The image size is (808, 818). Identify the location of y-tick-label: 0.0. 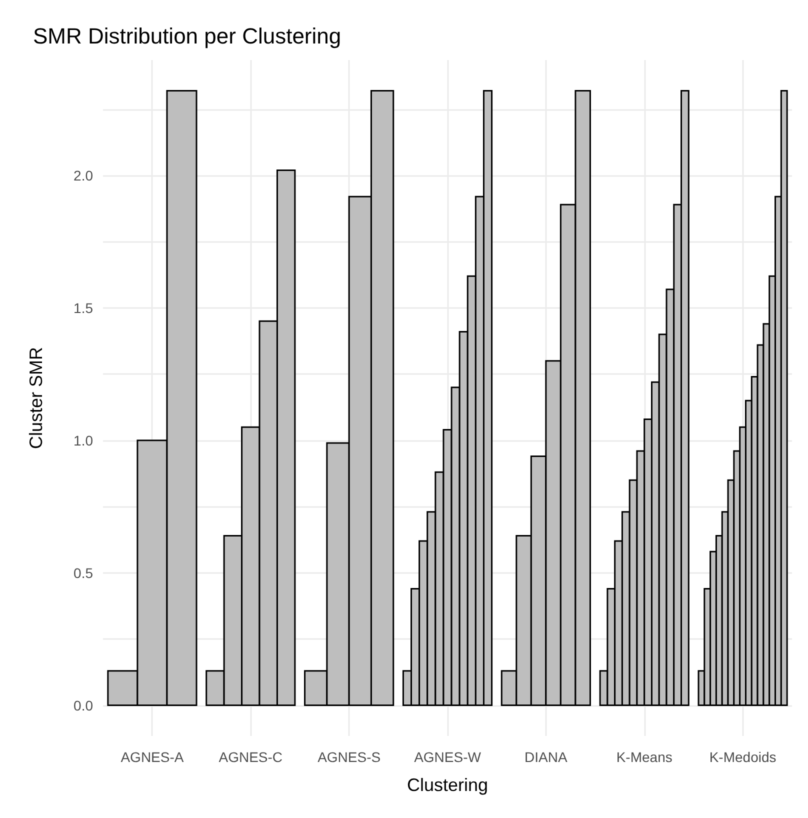
(84, 705).